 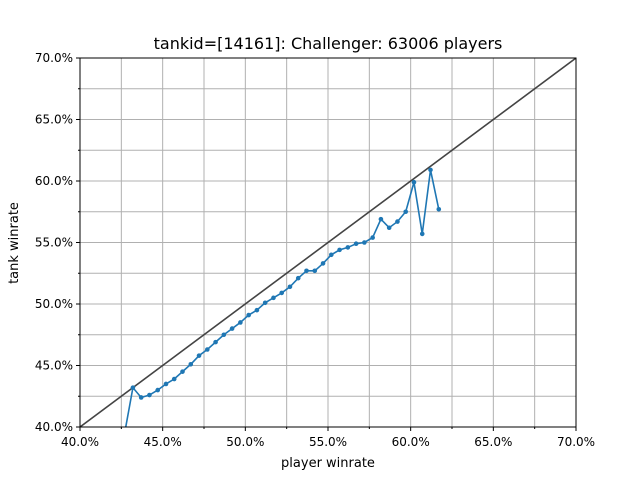 I want to click on x-tick-label: 65.0%, so click(x=493, y=442).